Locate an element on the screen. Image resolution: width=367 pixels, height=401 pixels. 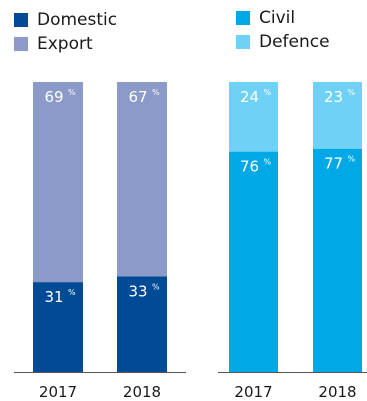
bar-civil-2018 is located at coordinates (337, 260).